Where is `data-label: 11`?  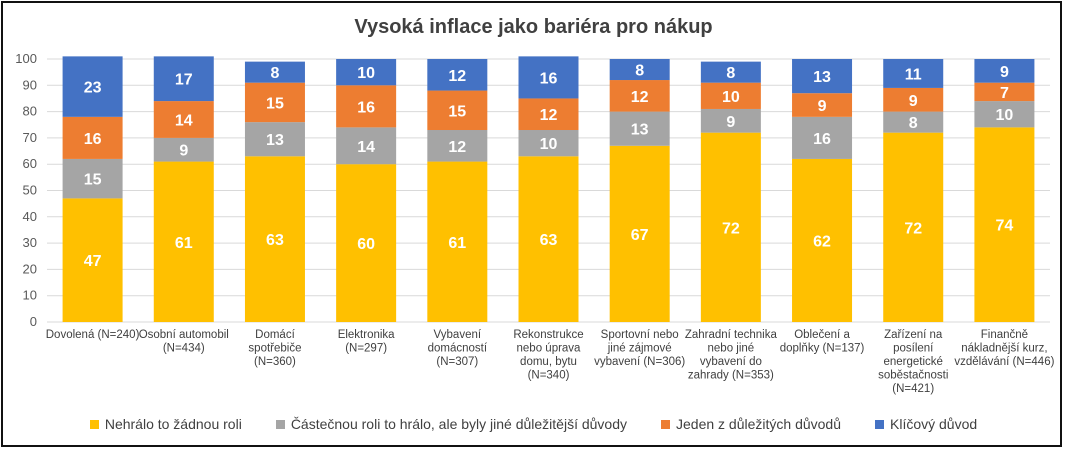
data-label: 11 is located at coordinates (913, 74).